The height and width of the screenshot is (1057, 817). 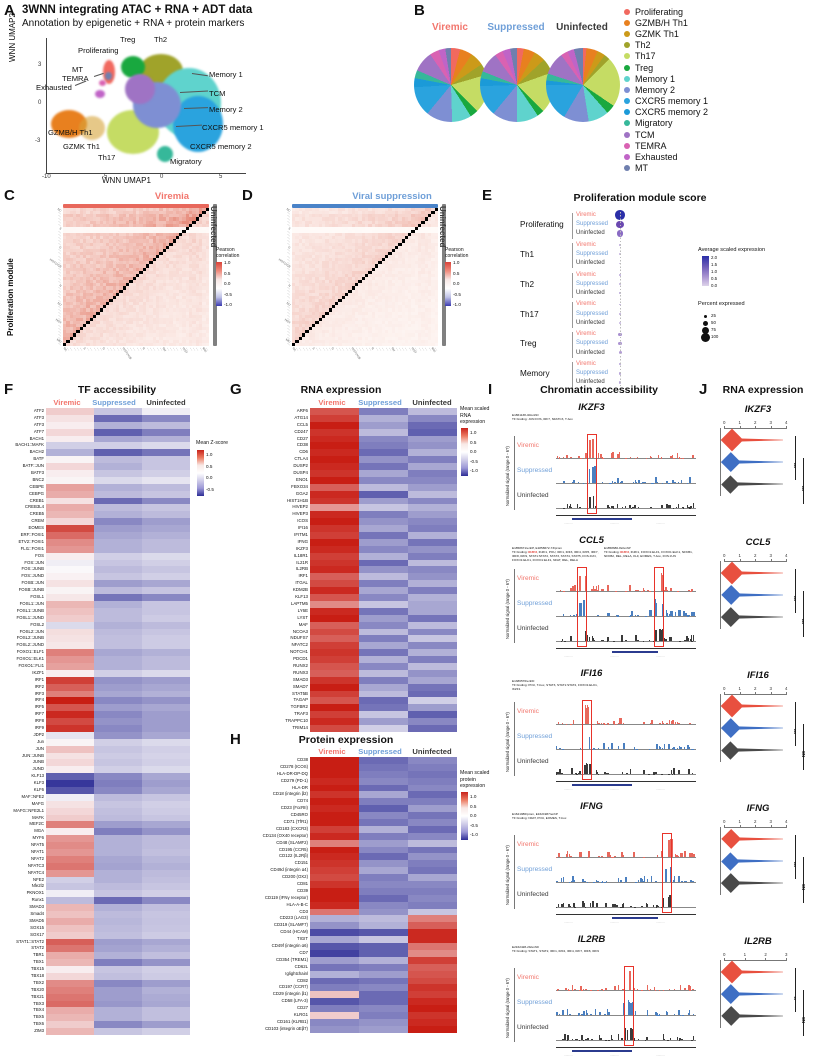 I want to click on heatmap-row: LY6E, so click(x=343, y=611).